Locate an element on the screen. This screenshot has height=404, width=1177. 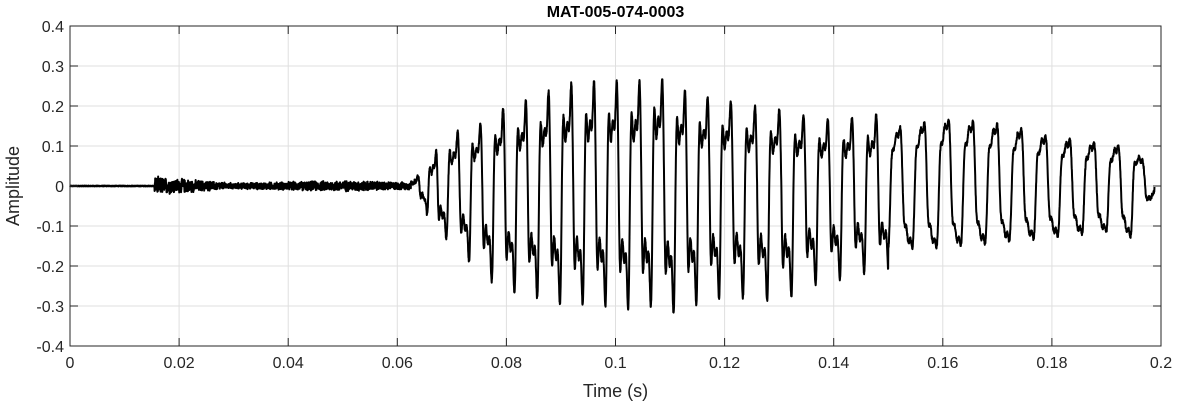
x-tick-label: 0.08 is located at coordinates (506, 363).